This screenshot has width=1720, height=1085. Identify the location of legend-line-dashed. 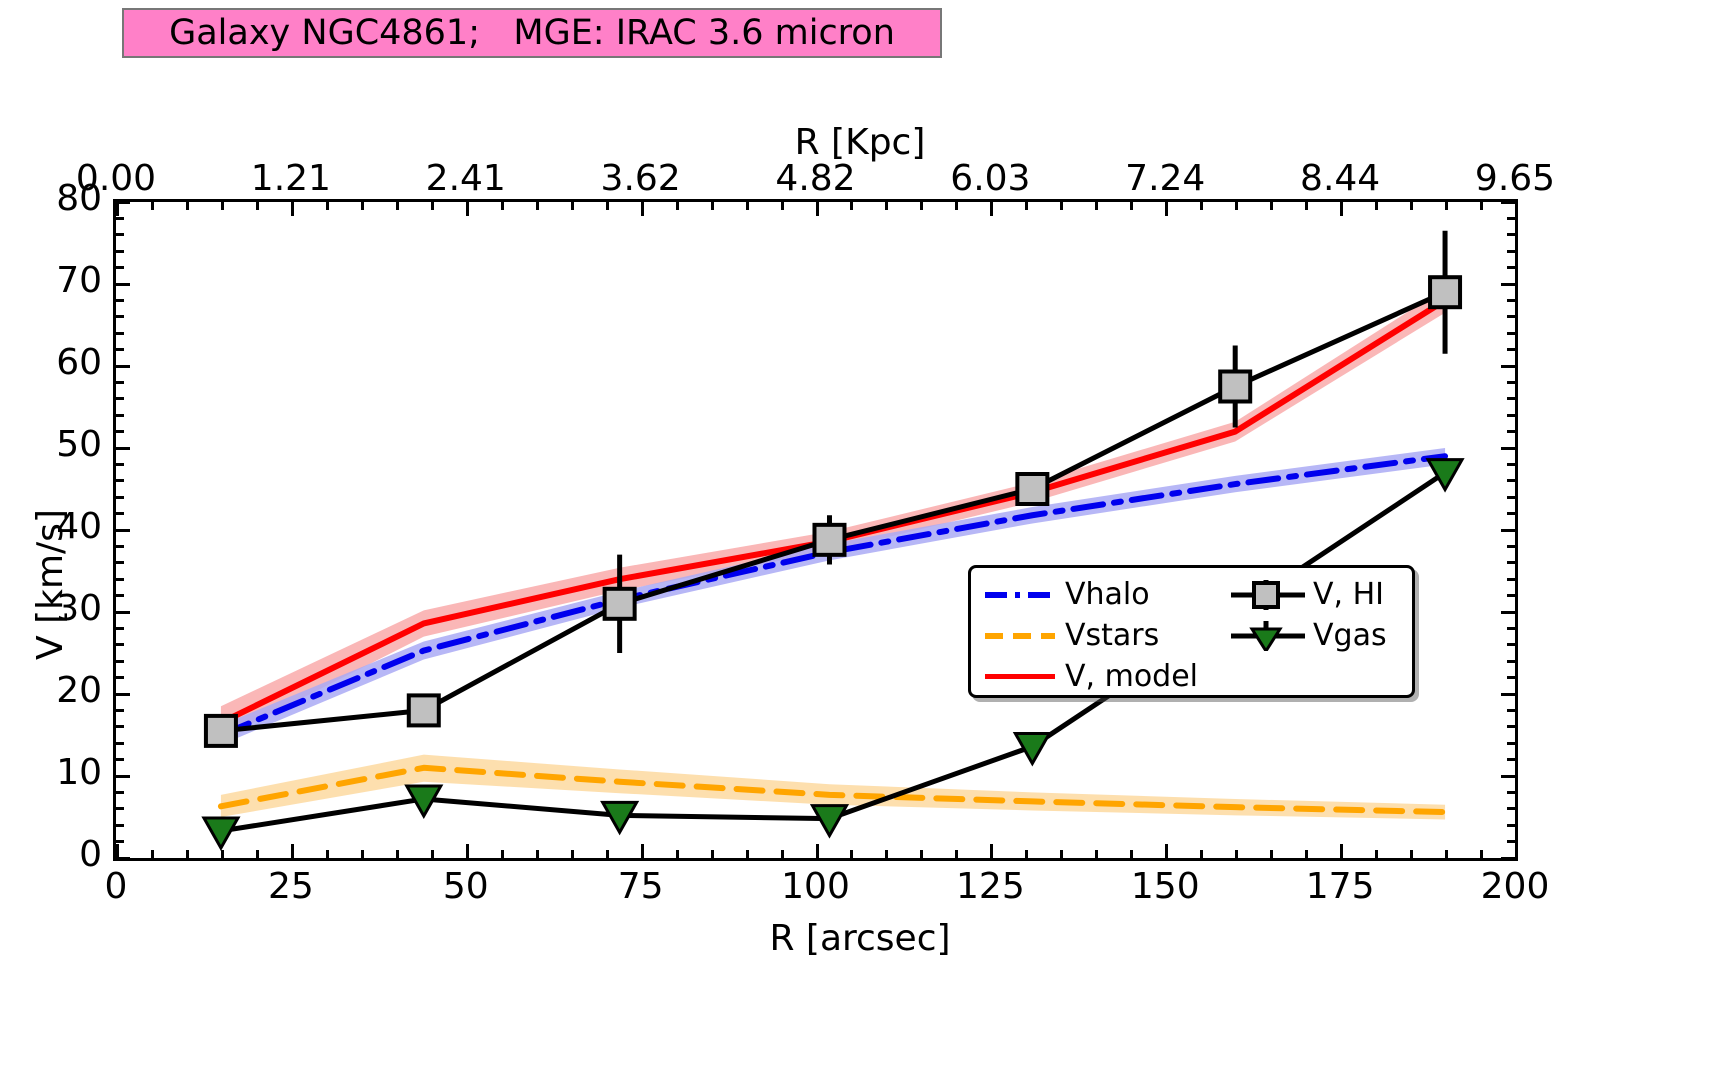
(1020, 635).